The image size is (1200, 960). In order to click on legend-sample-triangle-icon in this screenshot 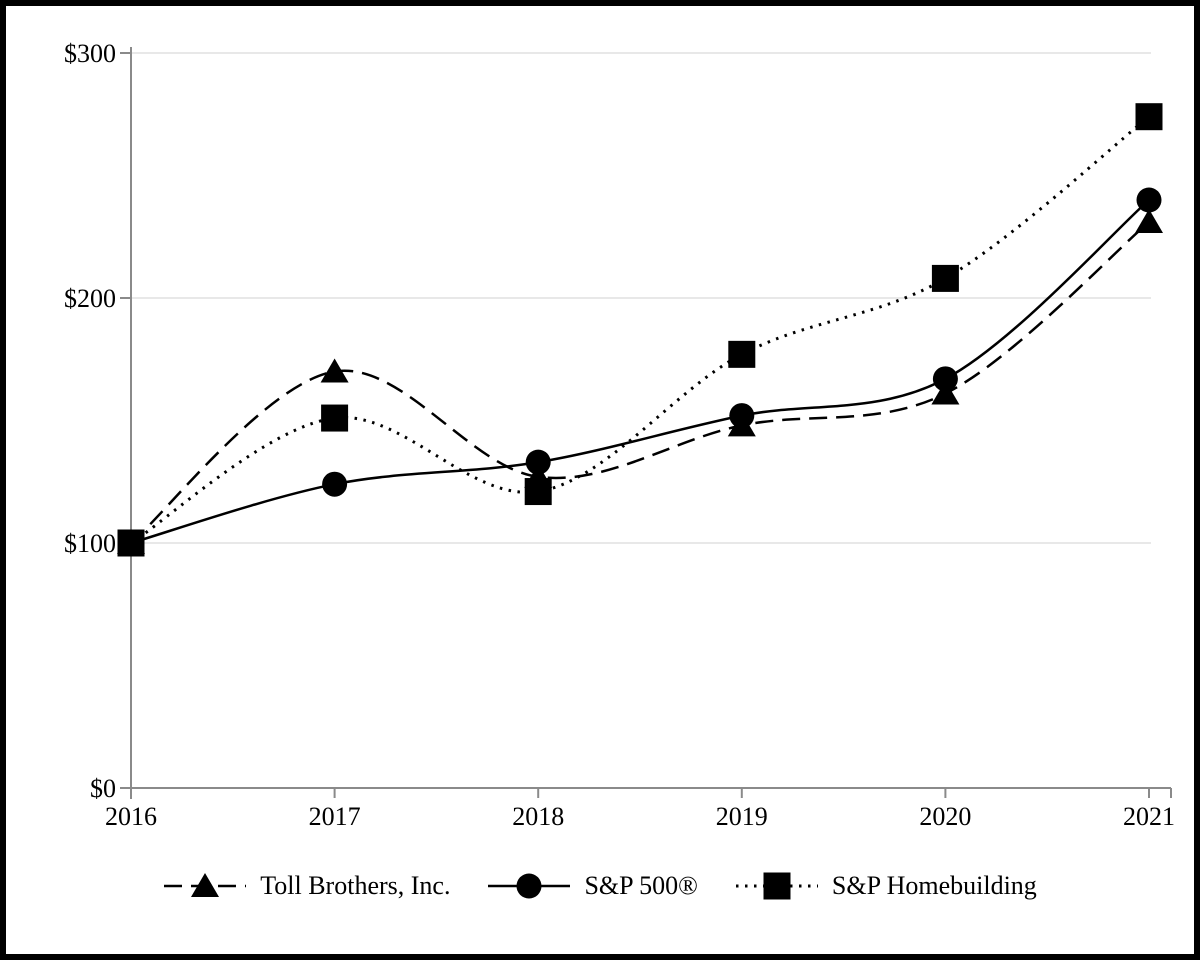, I will do `click(205, 885)`.